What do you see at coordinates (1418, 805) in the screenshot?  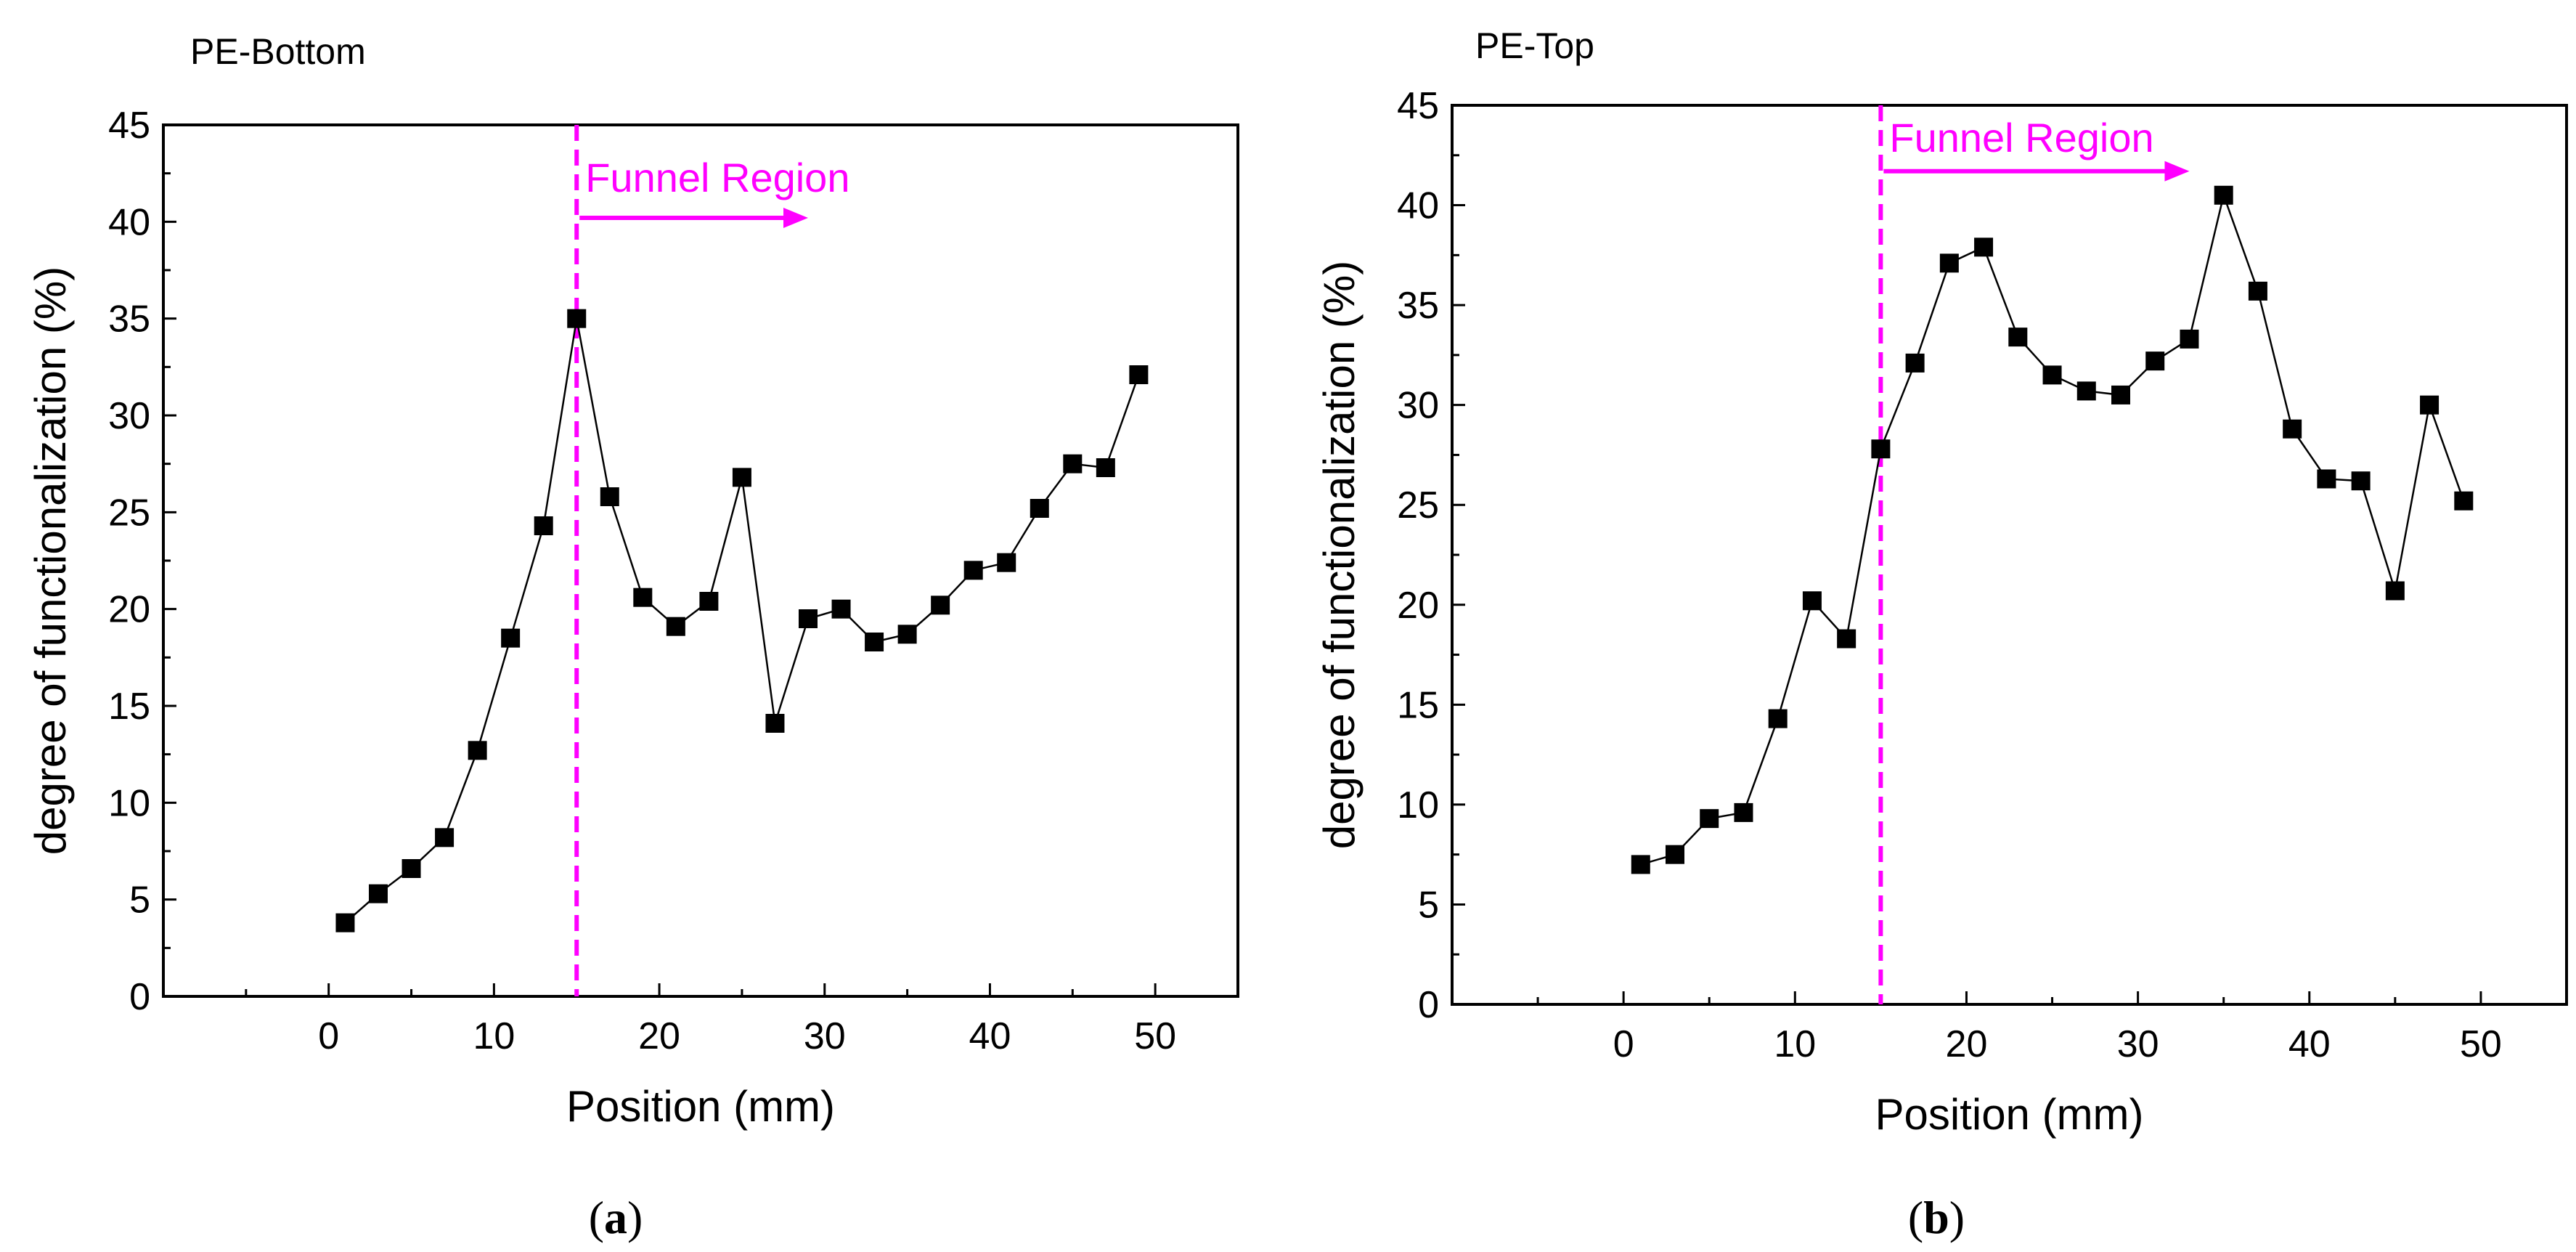 I see `y-tick-label: 10` at bounding box center [1418, 805].